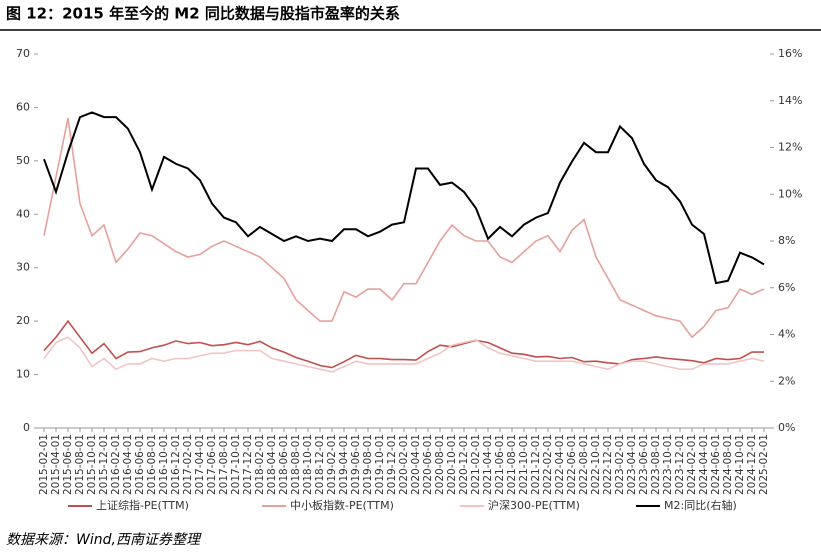  Describe the element at coordinates (212, 464) in the screenshot. I see `x-tick-label: 2017-06-01` at that location.